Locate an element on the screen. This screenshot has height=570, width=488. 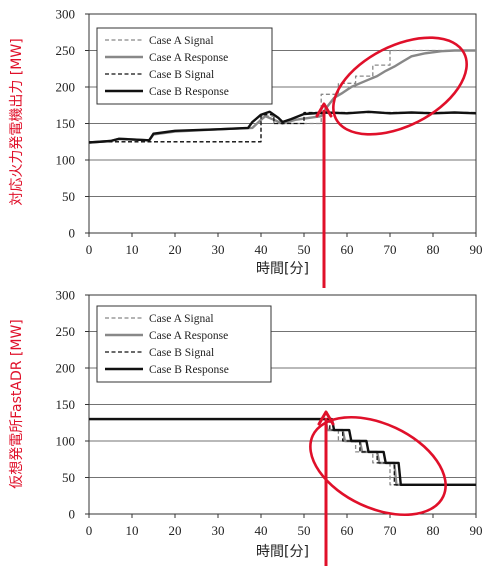
series-line-case-b-signal is located at coordinates (282, 452).